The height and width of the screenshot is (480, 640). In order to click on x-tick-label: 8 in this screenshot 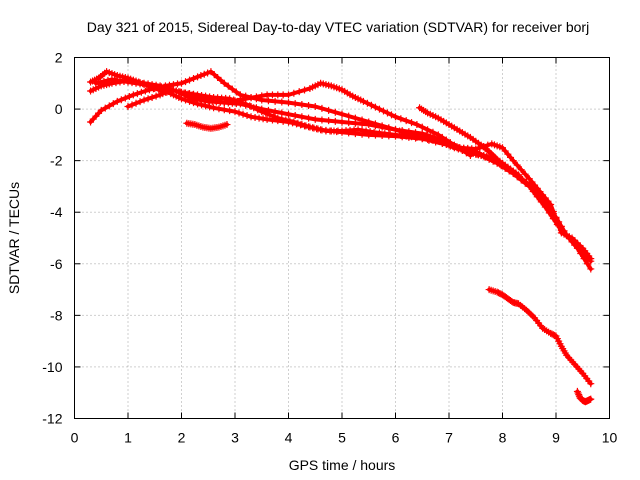, I will do `click(503, 438)`.